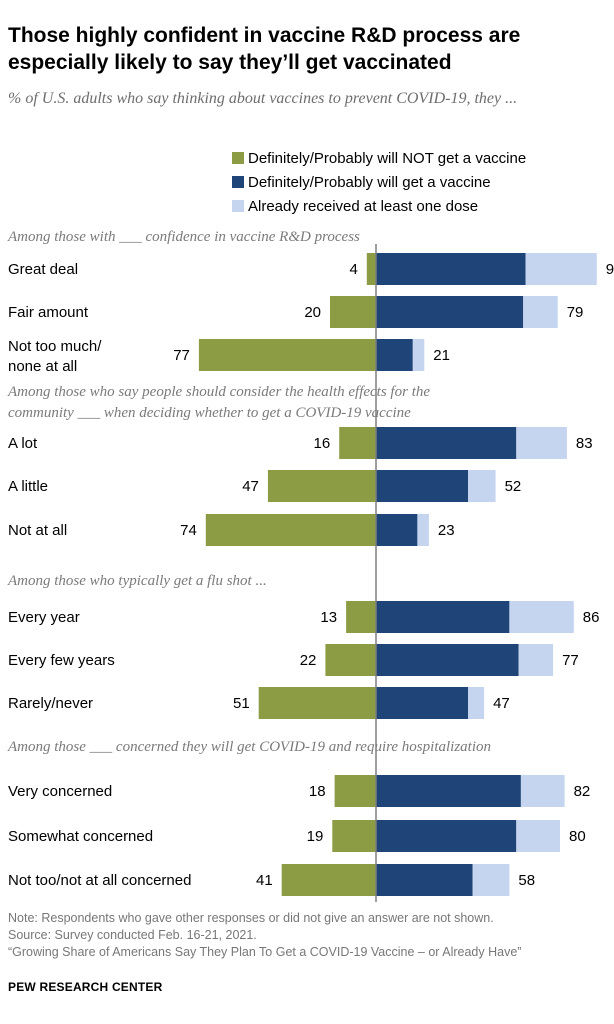  What do you see at coordinates (238, 206) in the screenshot?
I see `legend-swatch-received` at bounding box center [238, 206].